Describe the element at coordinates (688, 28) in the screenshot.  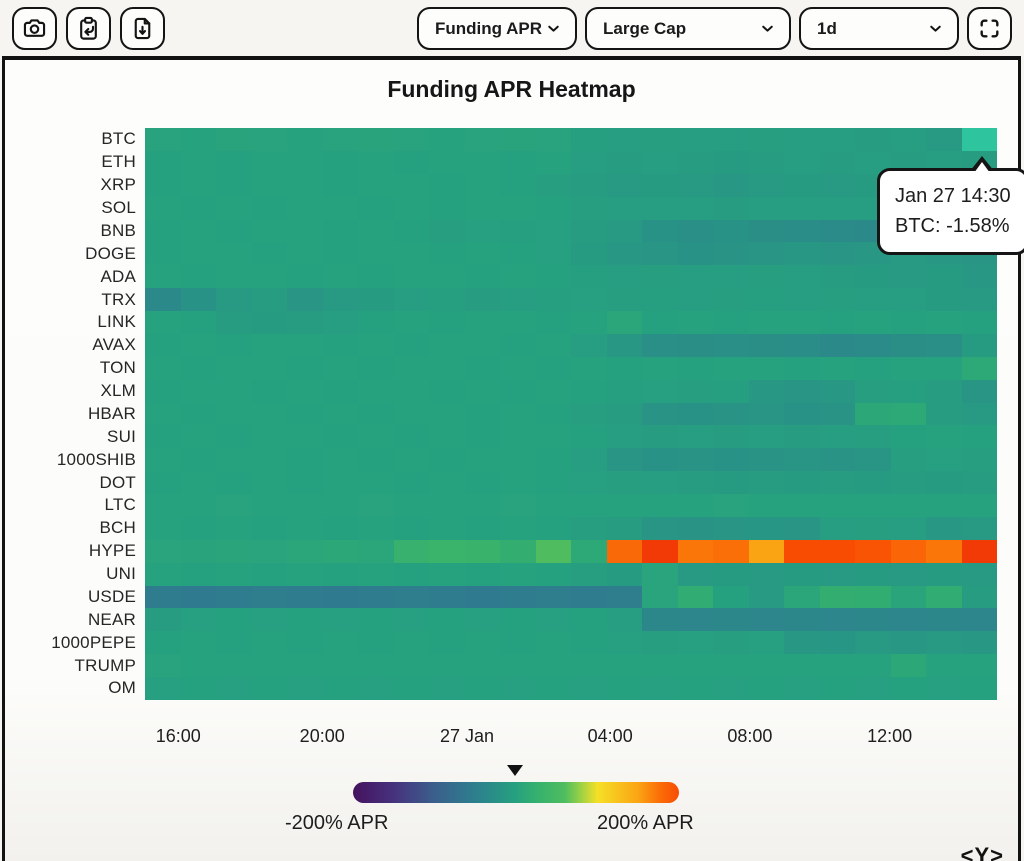
I see `category-dropdown: Large Cap` at that location.